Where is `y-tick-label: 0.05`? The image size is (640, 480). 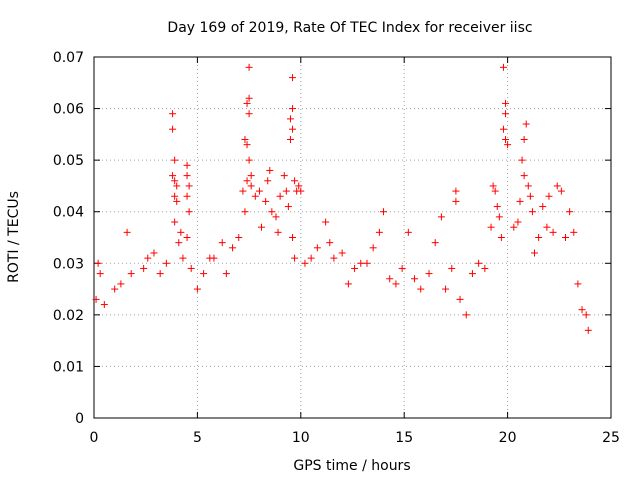
y-tick-label: 0.05 is located at coordinates (68, 161).